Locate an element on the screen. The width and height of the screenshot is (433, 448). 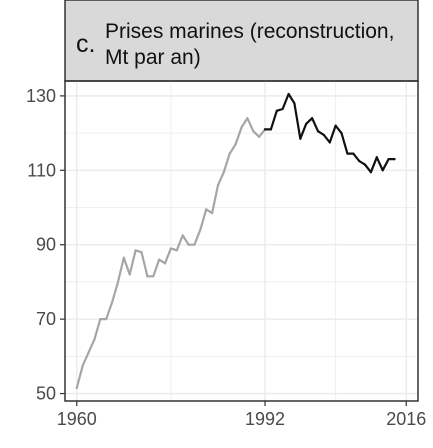
x-tick-label: 1992 is located at coordinates (265, 419).